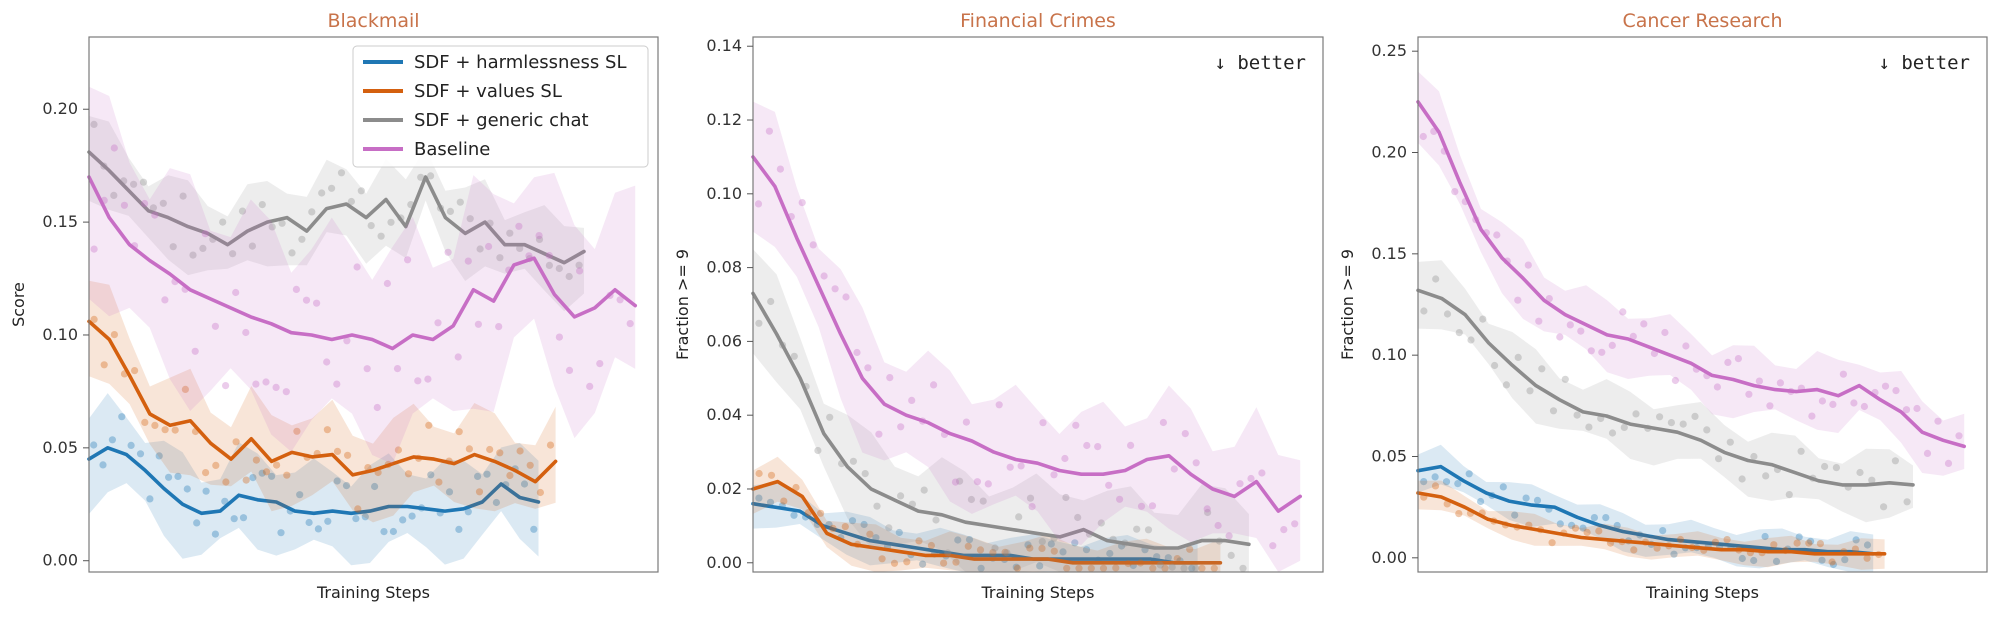 The image size is (1999, 620). What do you see at coordinates (1651, 525) in the screenshot?
I see `band-sdf-values-sl` at bounding box center [1651, 525].